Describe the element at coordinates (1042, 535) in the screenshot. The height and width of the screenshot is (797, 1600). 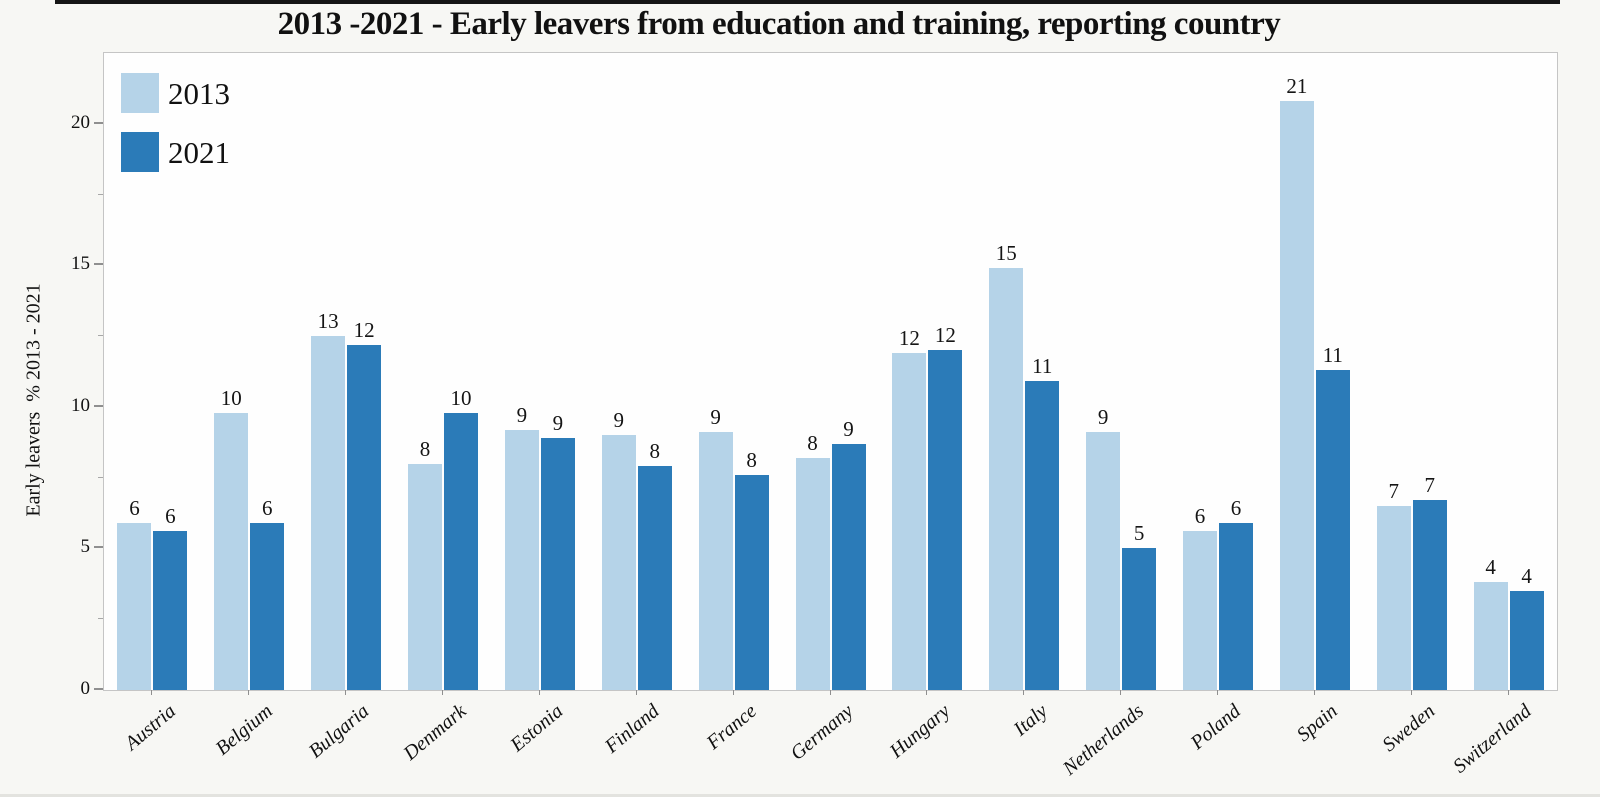
I see `bar-2021-italy` at that location.